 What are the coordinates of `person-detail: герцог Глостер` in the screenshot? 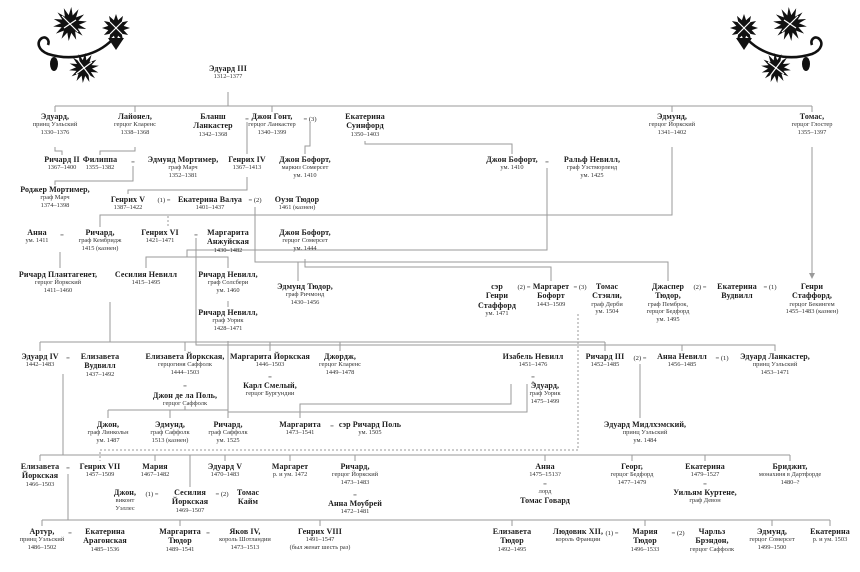 It's located at (812, 125).